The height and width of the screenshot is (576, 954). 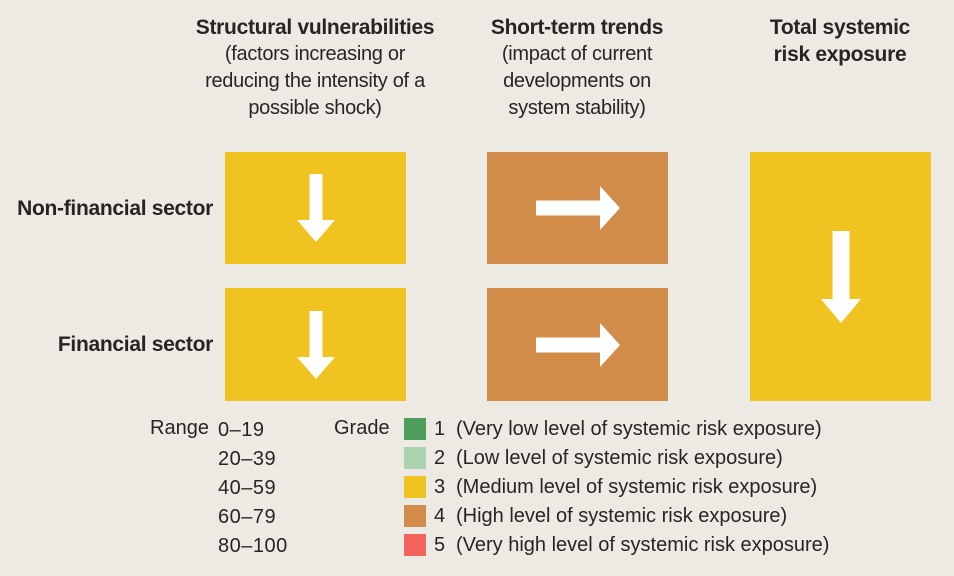 What do you see at coordinates (415, 458) in the screenshot?
I see `grade-2-swatch` at bounding box center [415, 458].